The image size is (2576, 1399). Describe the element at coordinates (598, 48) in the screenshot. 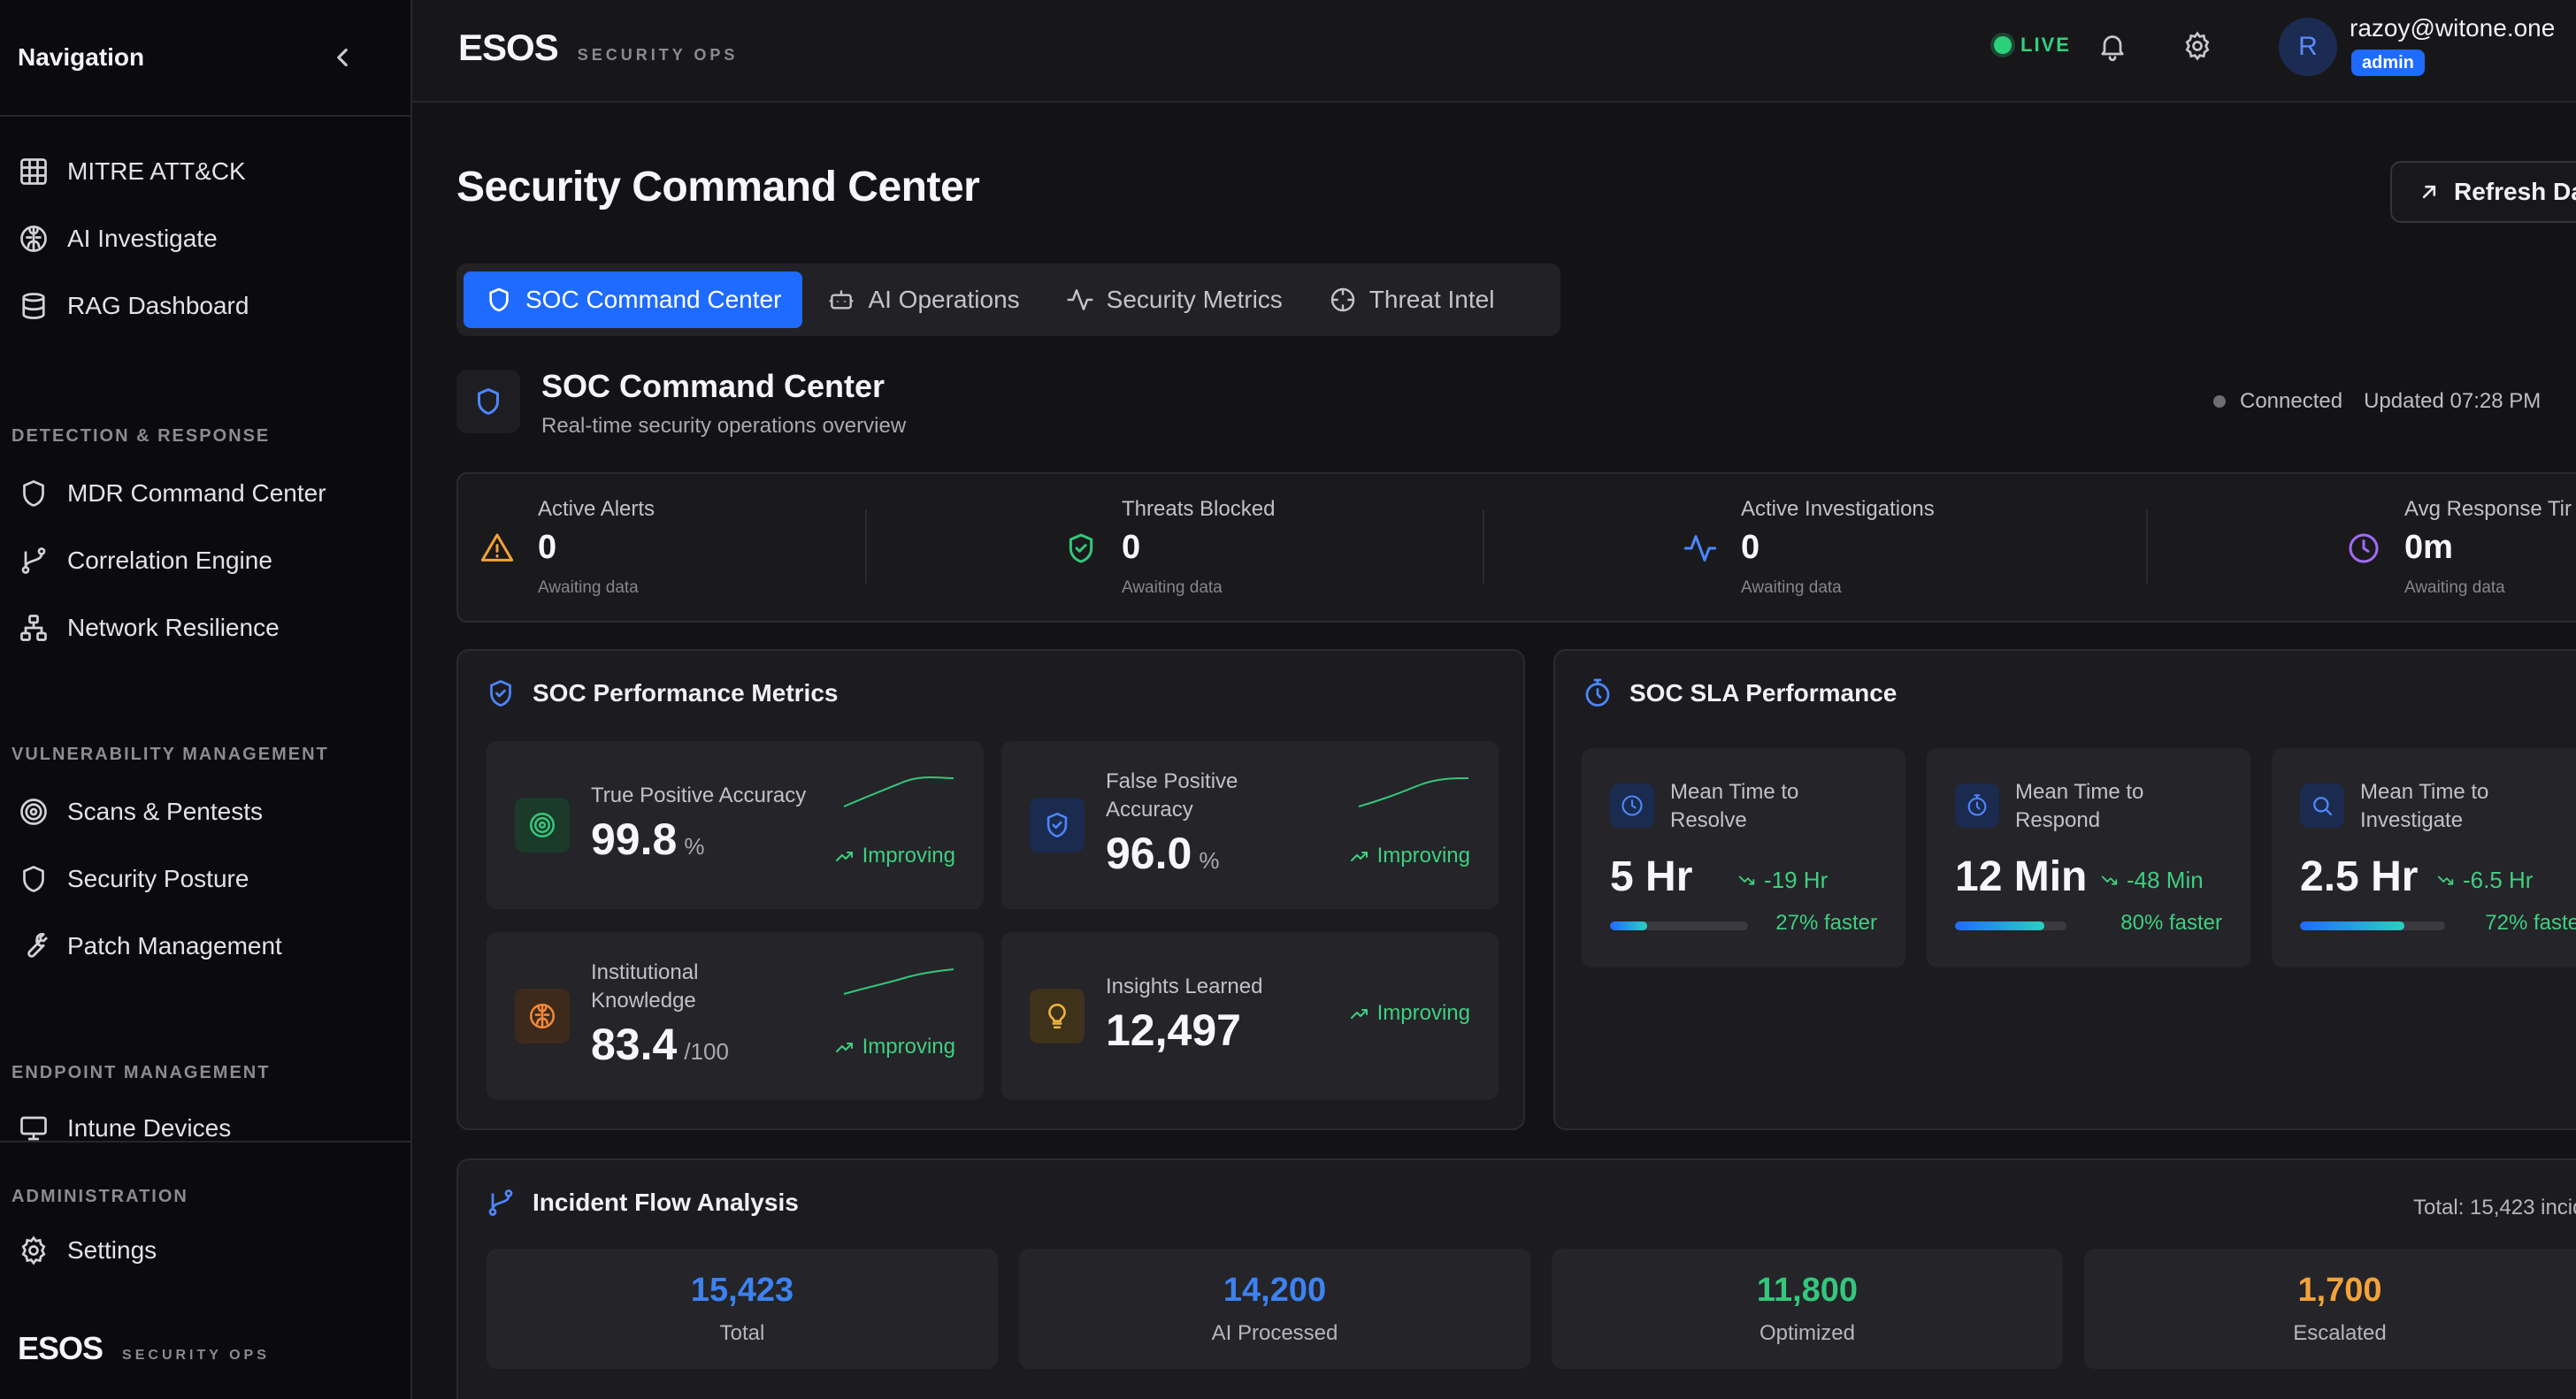

I see `topbar-brand: ESOS SECURITY OPS` at that location.